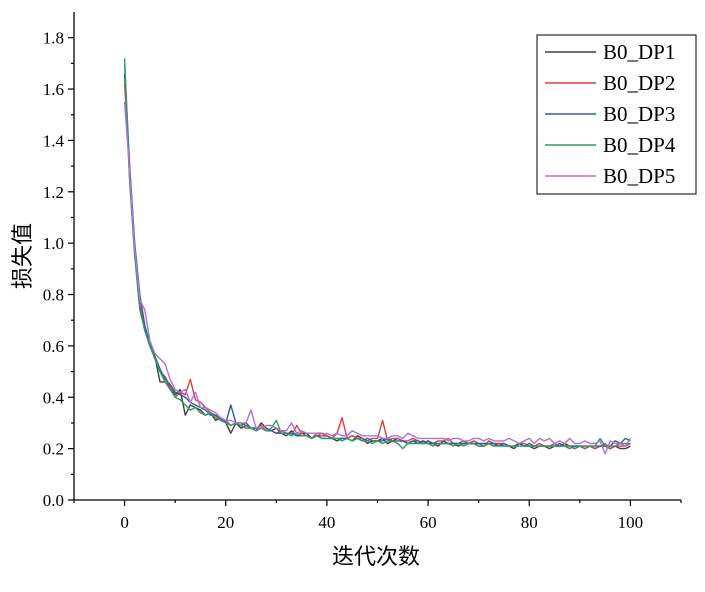  I want to click on legend: B0_DP1 B0_DP2 B0_DP3 B0_DP4 B0_DP5, so click(616, 114).